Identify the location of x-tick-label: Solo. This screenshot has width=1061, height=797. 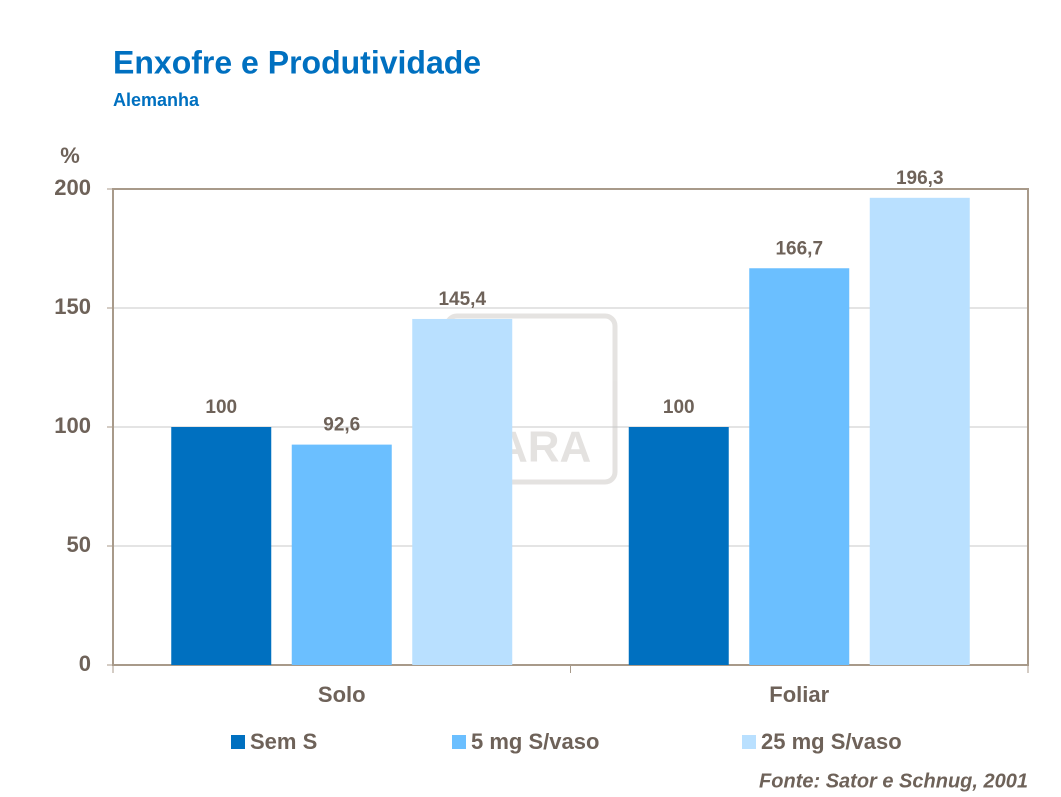
(342, 694).